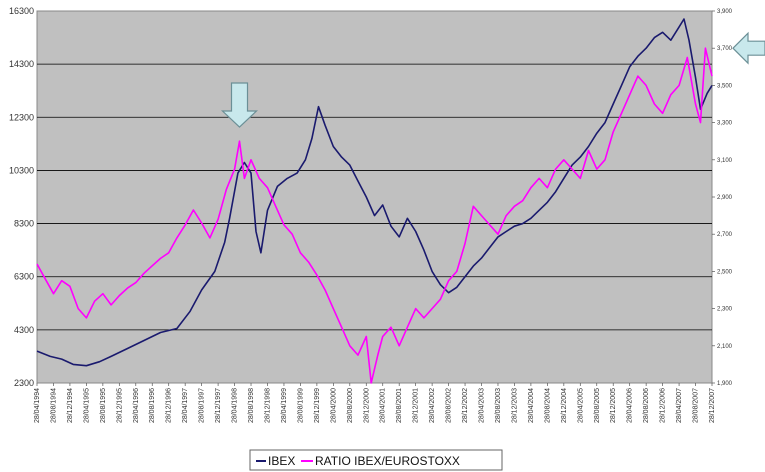 The width and height of the screenshot is (765, 472). I want to click on x-tick-label: 28/12/2007, so click(712, 405).